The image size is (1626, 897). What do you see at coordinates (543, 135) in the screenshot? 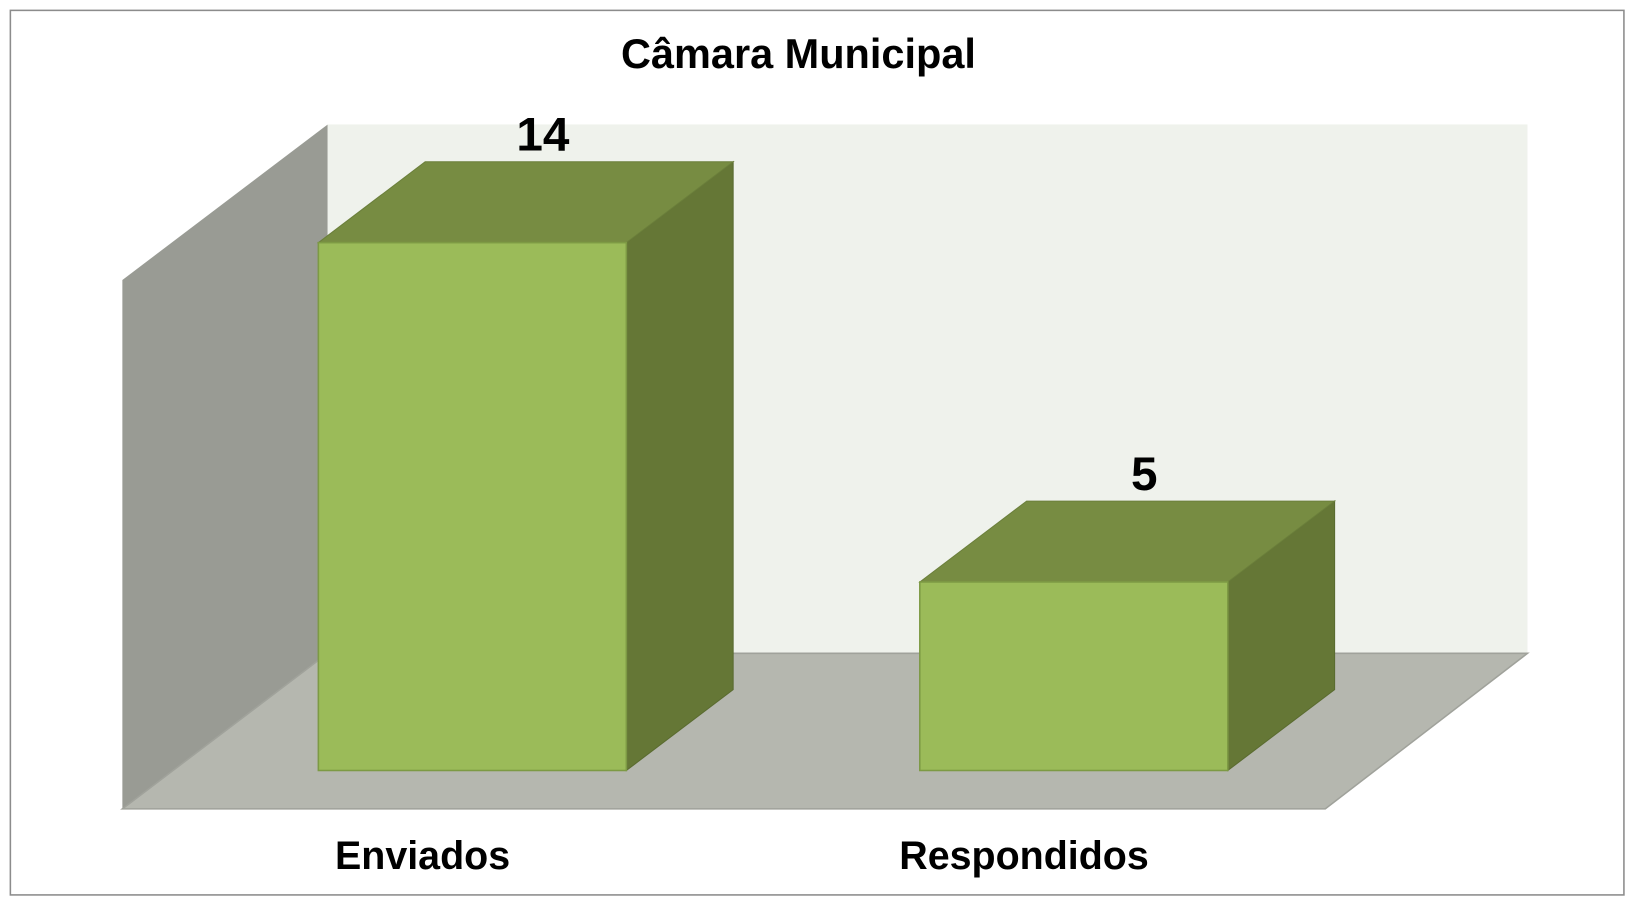
I see `data-label: 14` at bounding box center [543, 135].